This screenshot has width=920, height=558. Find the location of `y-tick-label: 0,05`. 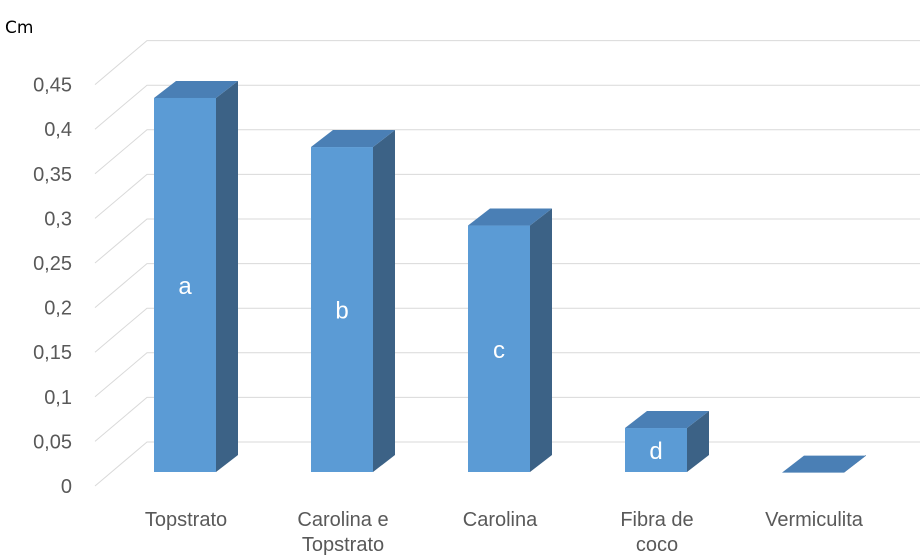

y-tick-label: 0,05 is located at coordinates (52, 442).